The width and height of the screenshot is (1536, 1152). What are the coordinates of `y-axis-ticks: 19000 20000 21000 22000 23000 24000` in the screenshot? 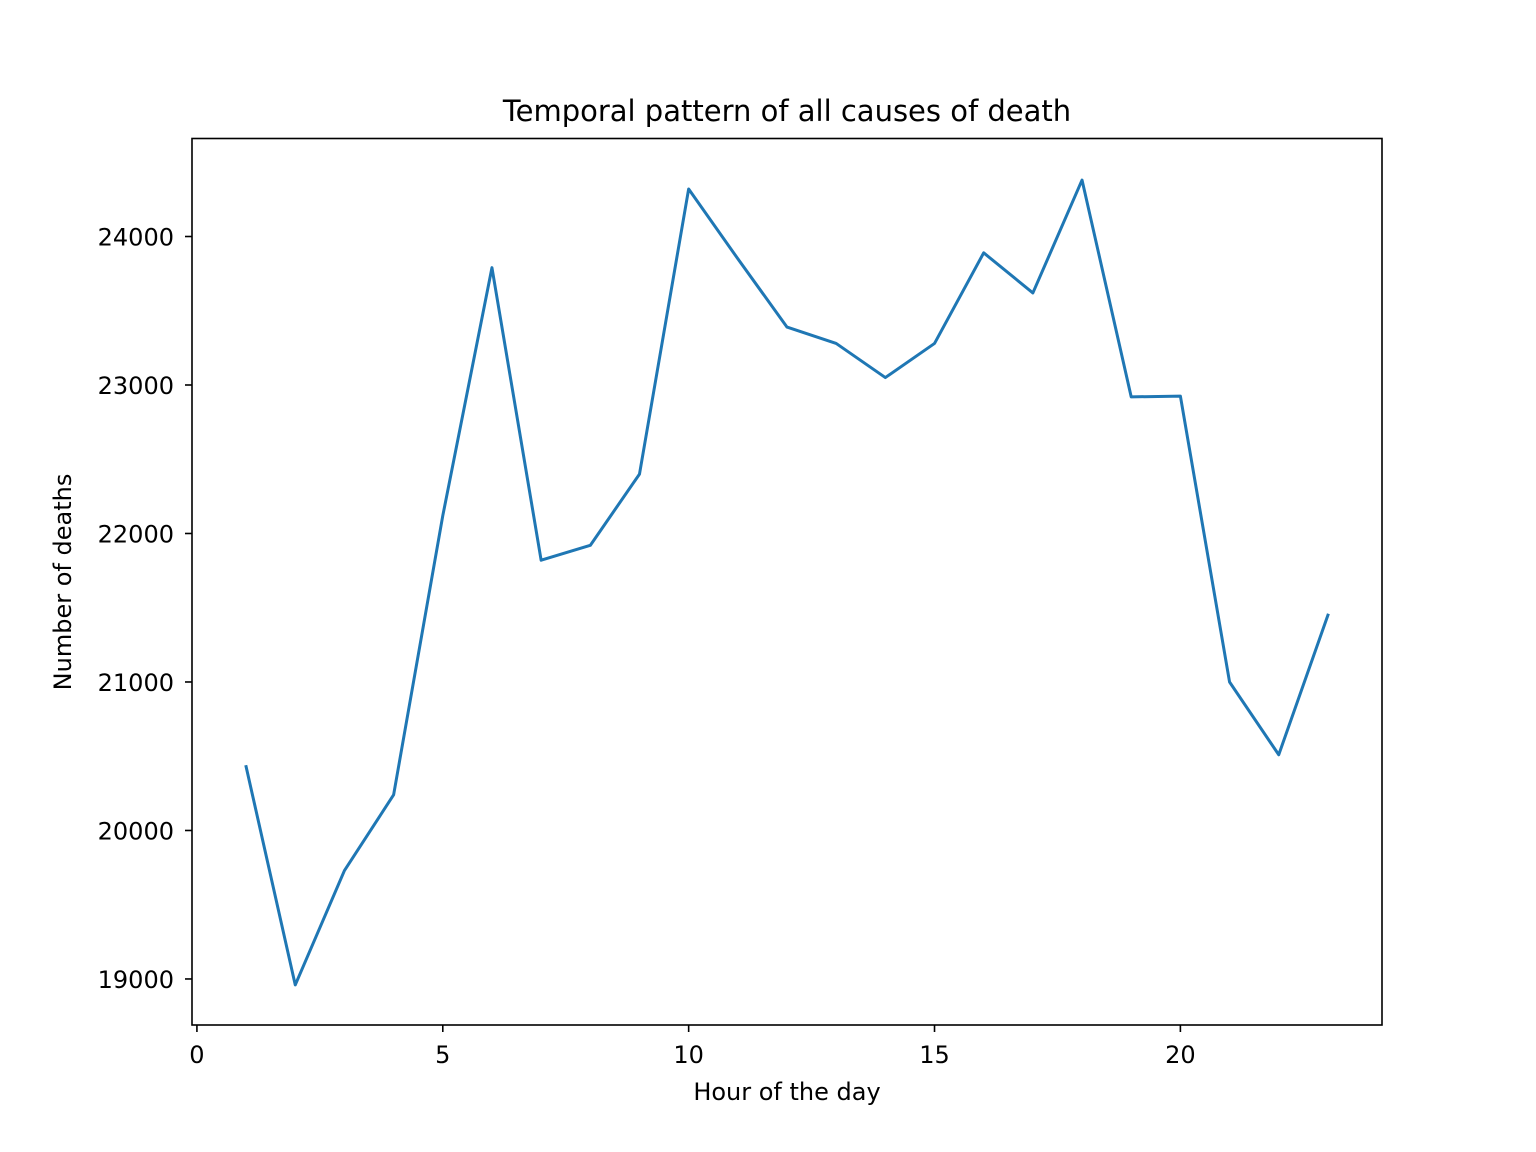 It's located at (145, 609).